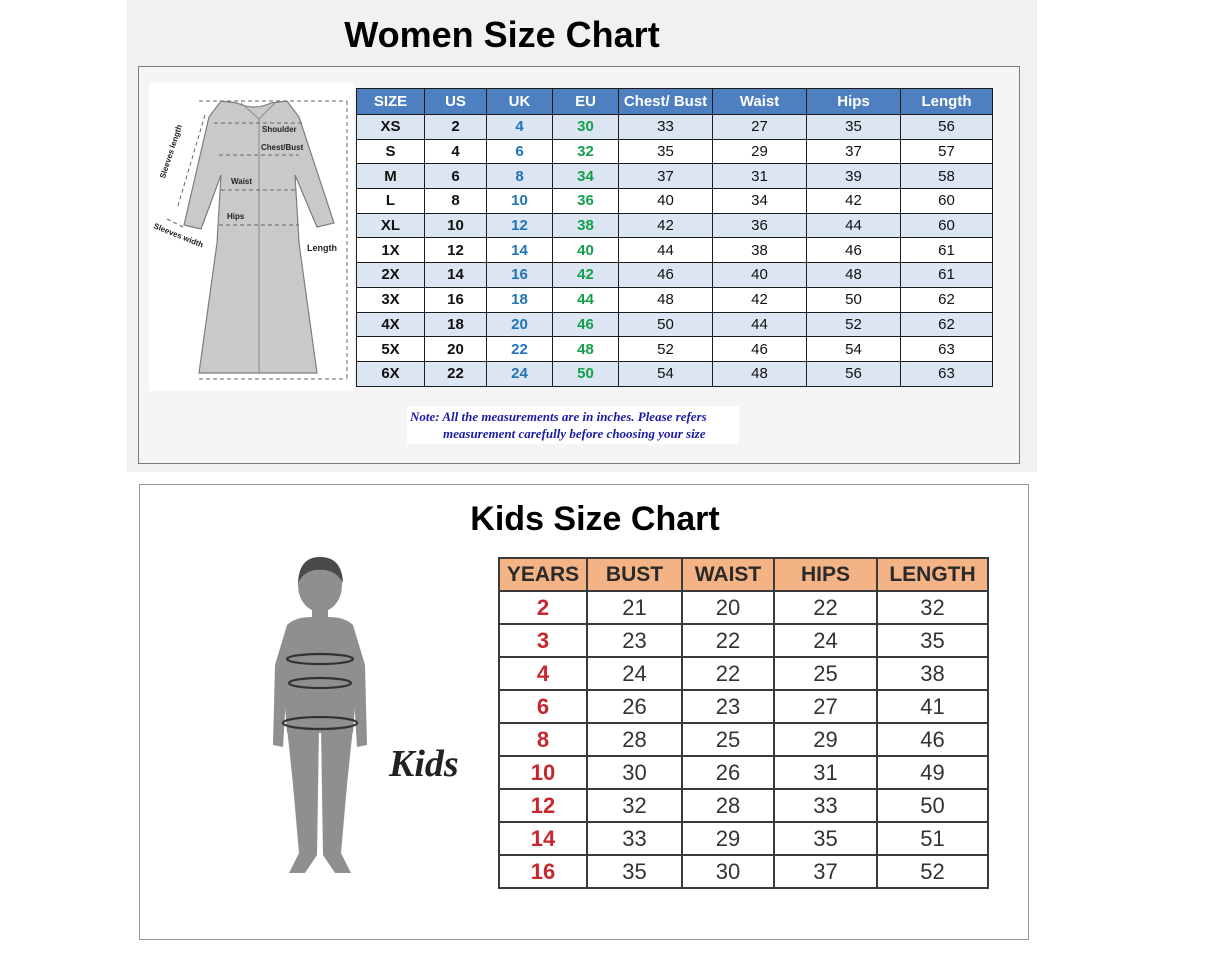  What do you see at coordinates (825, 673) in the screenshot?
I see `cell-hips: 25` at bounding box center [825, 673].